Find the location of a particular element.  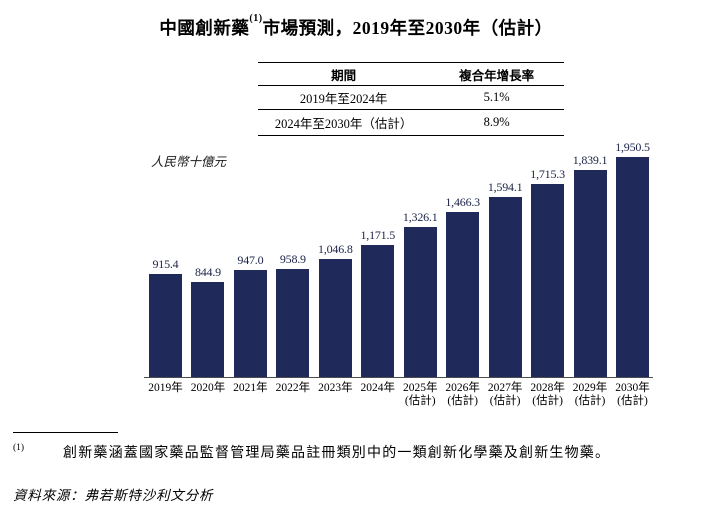

x-tick-label: 2028年 (估計) is located at coordinates (547, 397).